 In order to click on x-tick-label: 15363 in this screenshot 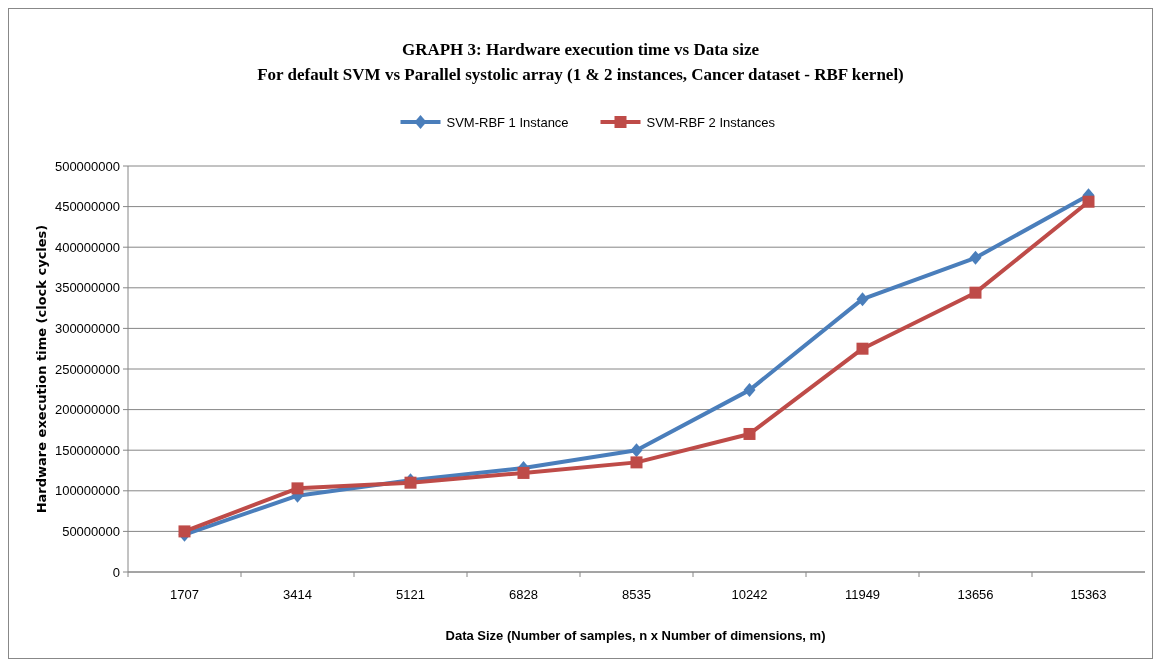, I will do `click(1088, 594)`.